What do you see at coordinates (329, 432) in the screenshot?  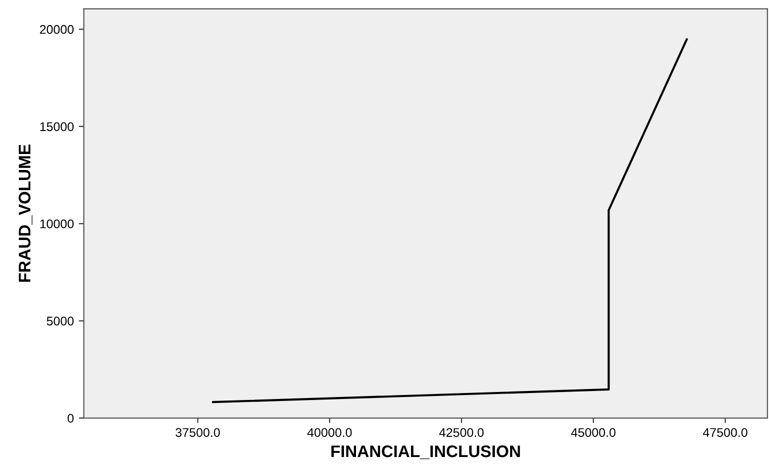 I see `x-tick-label: 40000.0` at bounding box center [329, 432].